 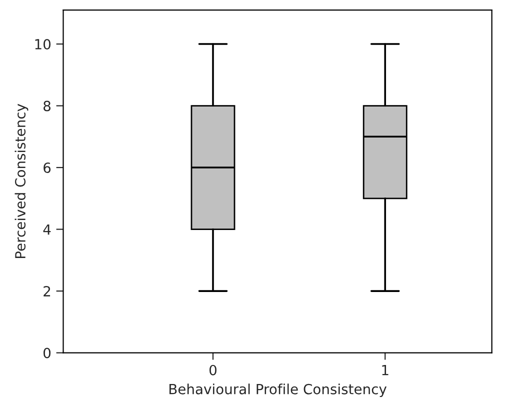 I want to click on x-axis-title: Behavioural Profile Consistency, so click(x=278, y=391).